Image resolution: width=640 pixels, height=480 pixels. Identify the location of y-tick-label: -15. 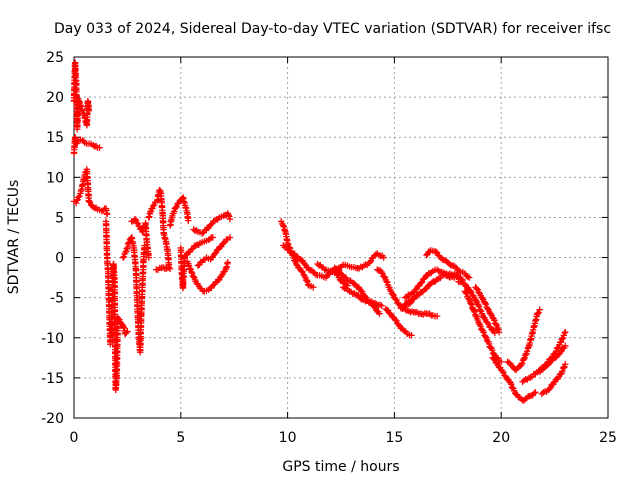
(52, 379).